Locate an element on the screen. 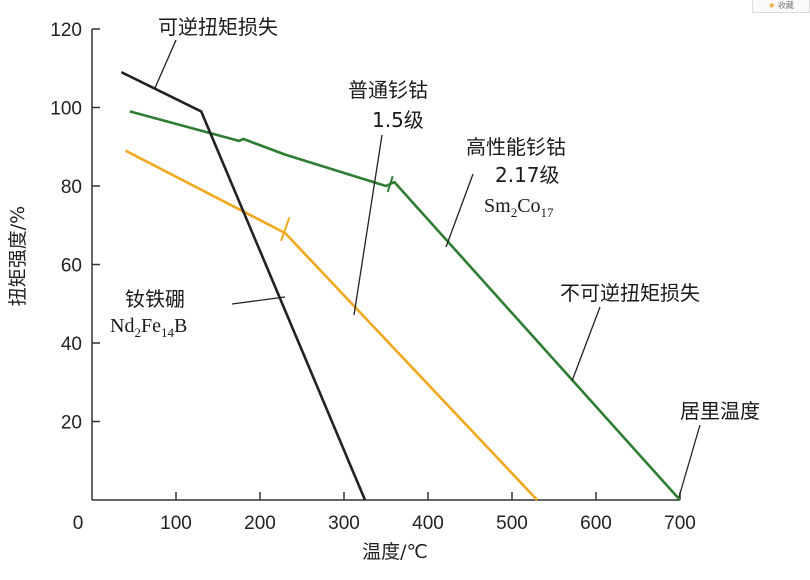  curie-temperature-label: 居里温度 is located at coordinates (720, 411).